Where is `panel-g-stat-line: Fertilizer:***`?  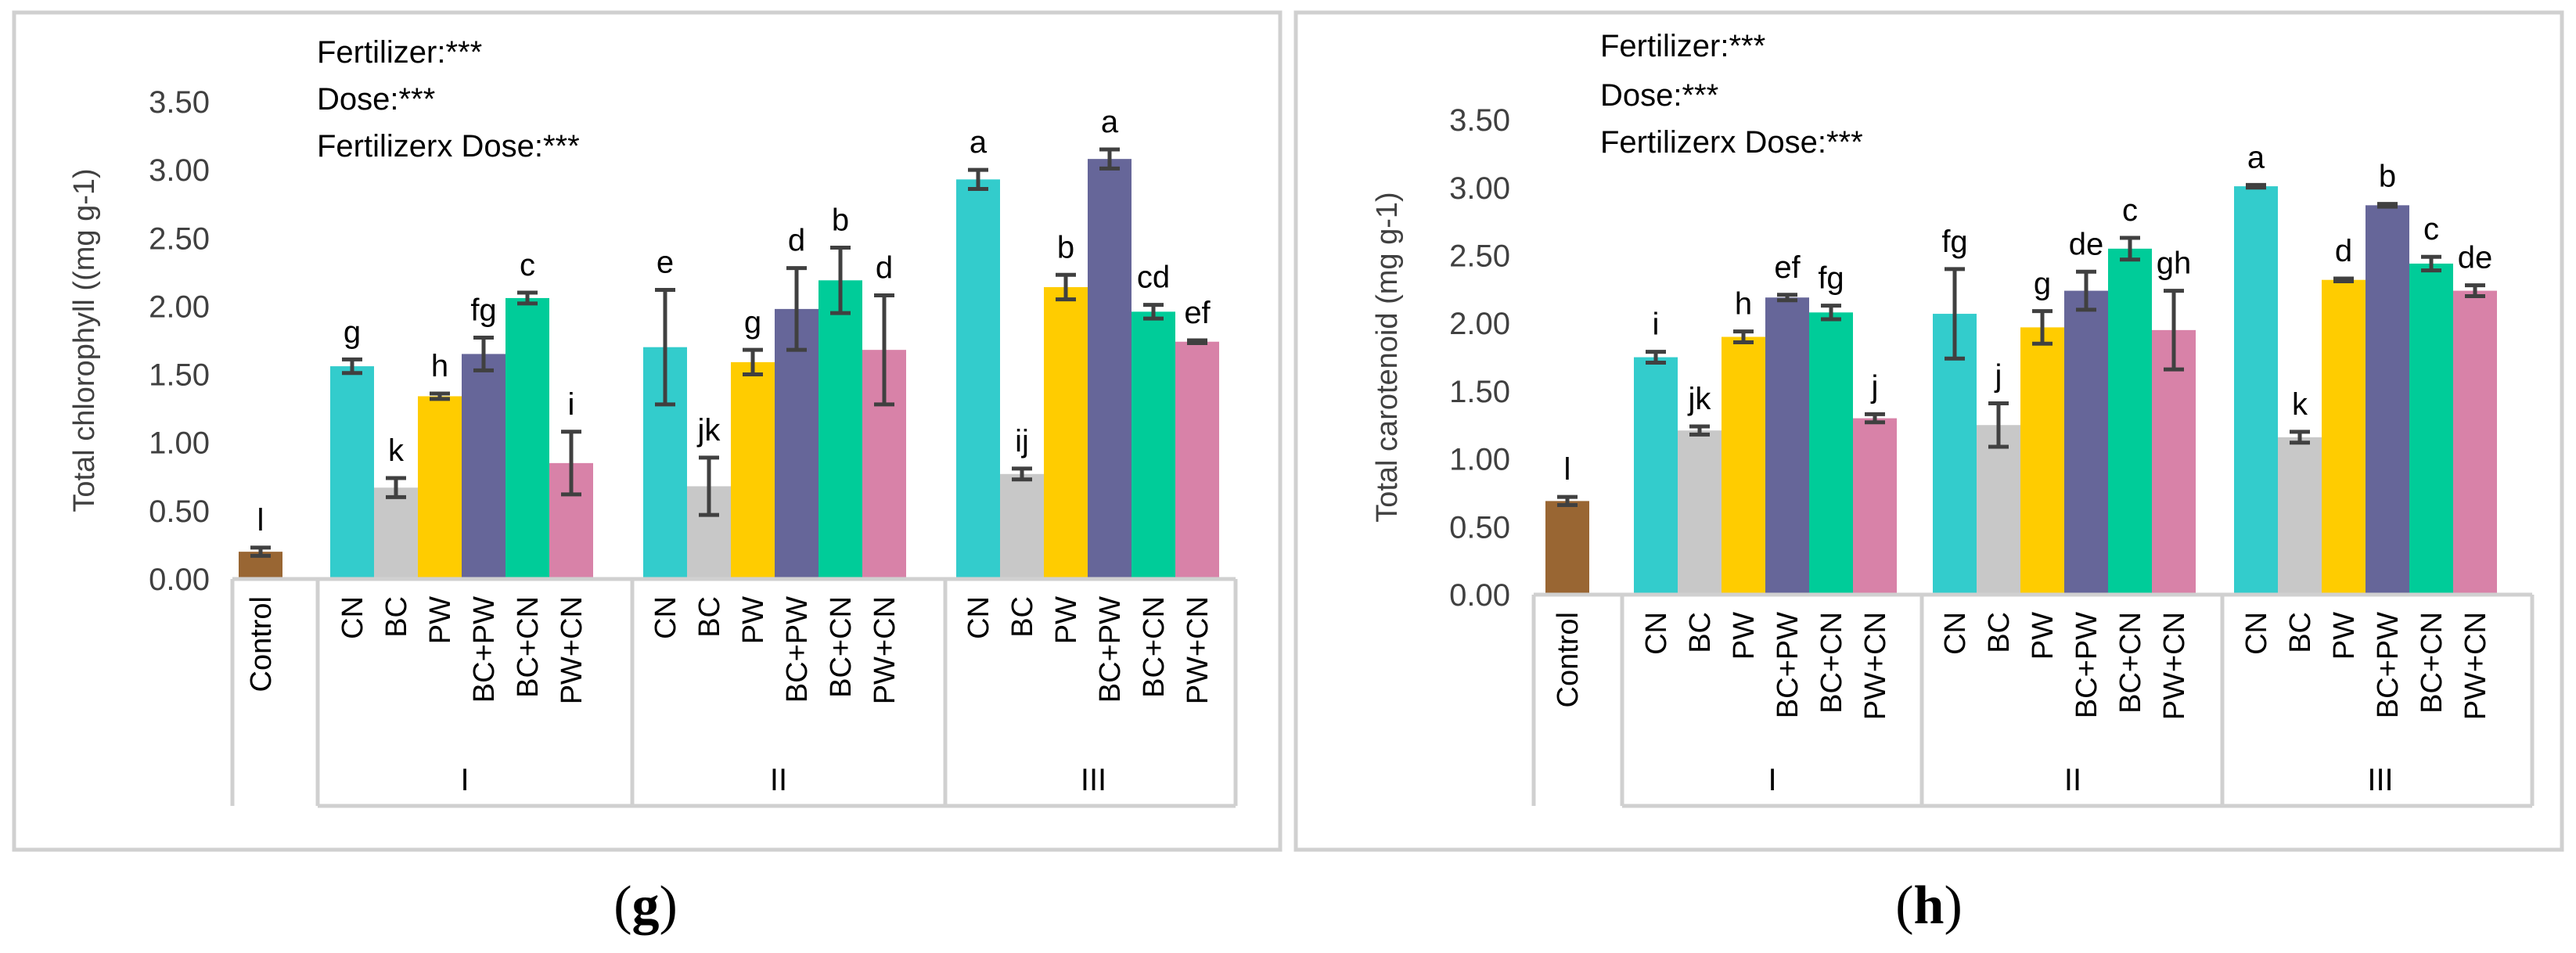 panel-g-stat-line: Fertilizer:*** is located at coordinates (399, 52).